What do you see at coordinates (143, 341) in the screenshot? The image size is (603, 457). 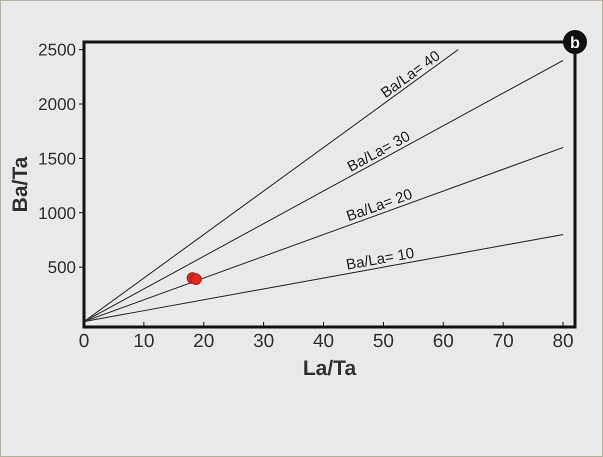 I see `x-tick-label: 10` at bounding box center [143, 341].